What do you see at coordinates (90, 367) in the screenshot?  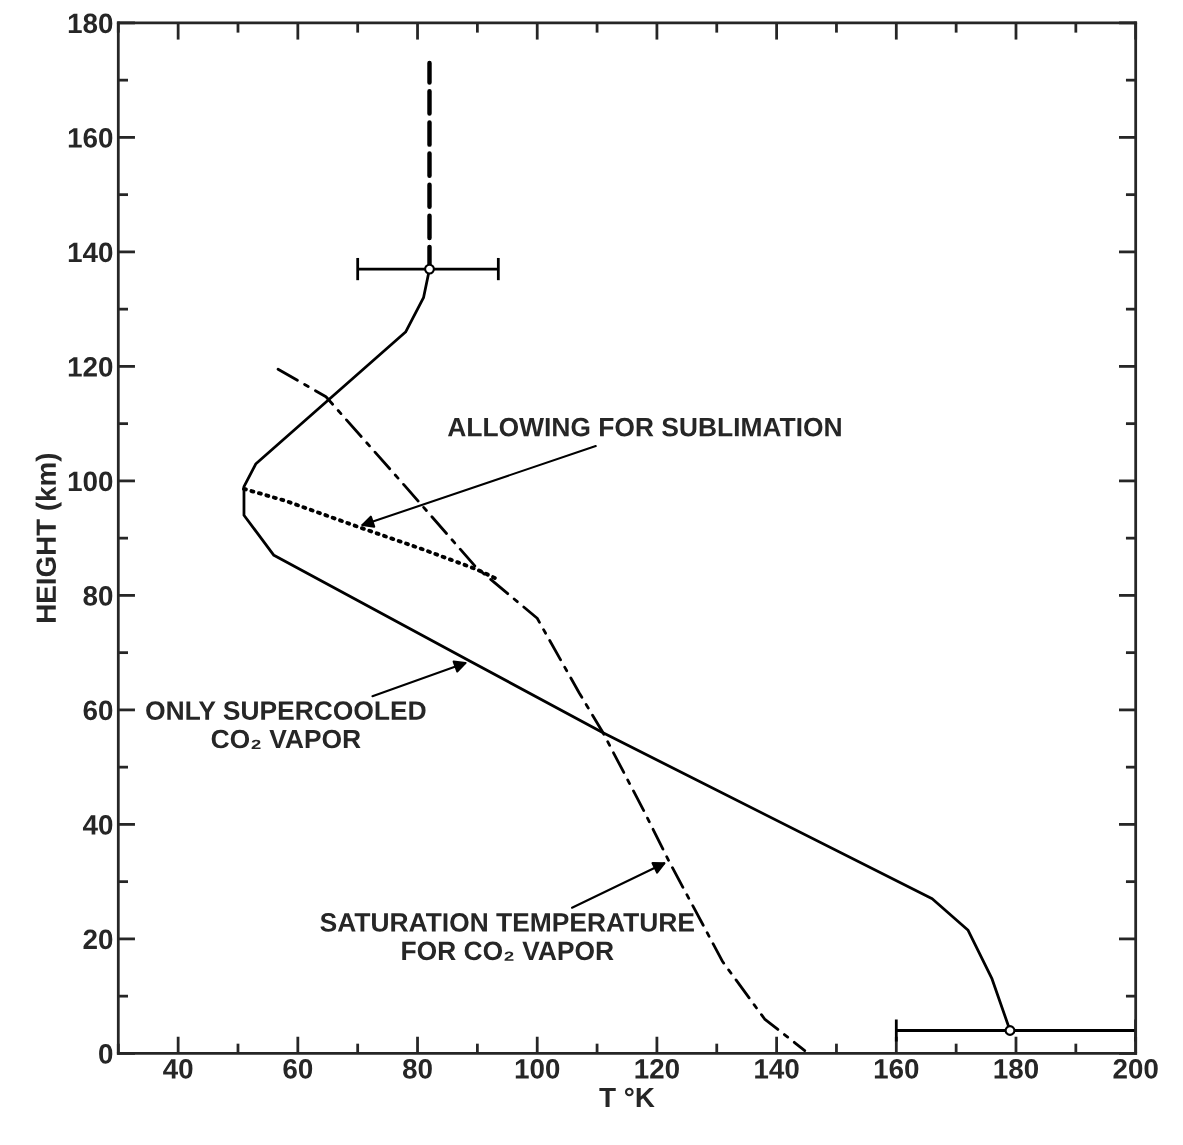 I see `y-tick-label: 120` at bounding box center [90, 367].